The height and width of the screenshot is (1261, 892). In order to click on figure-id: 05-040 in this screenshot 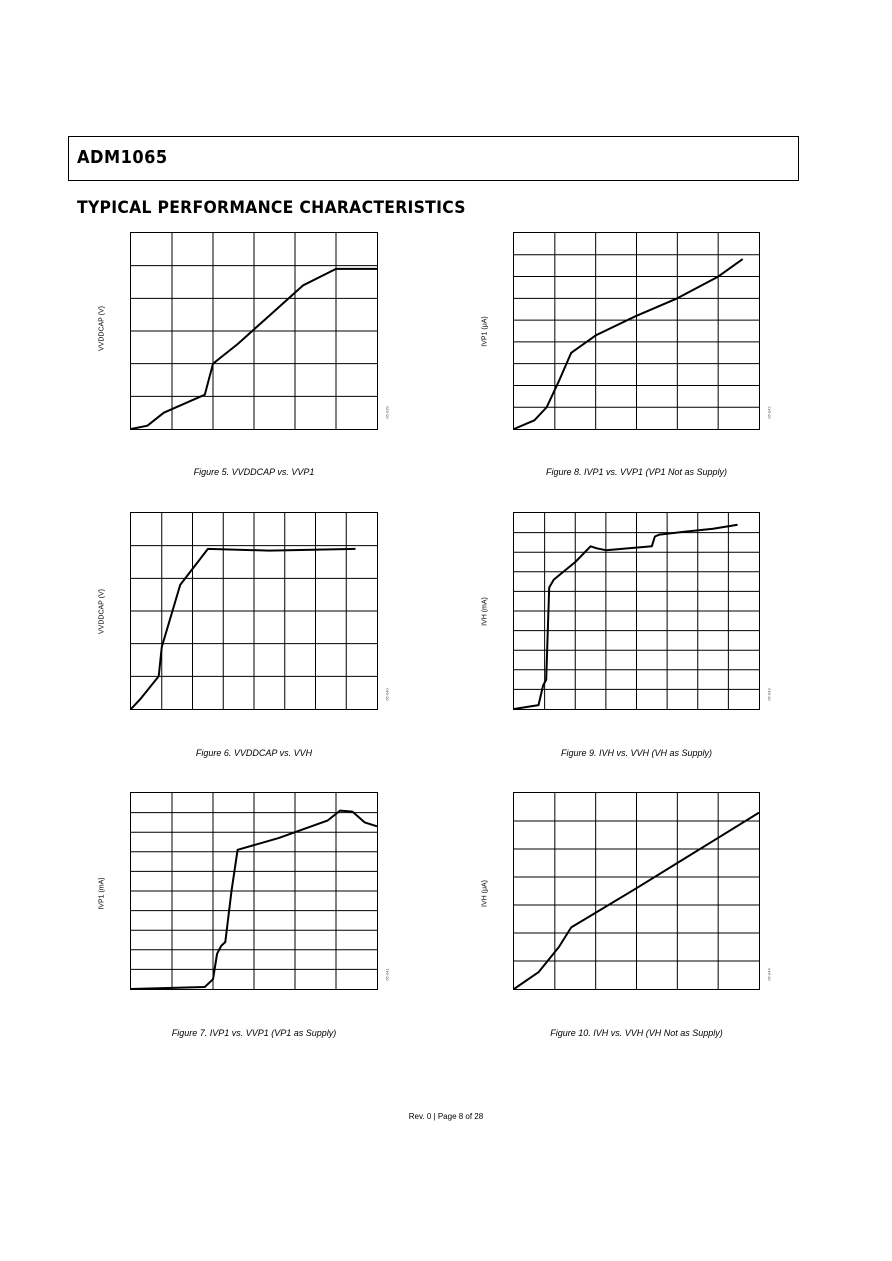, I will do `click(387, 694)`.